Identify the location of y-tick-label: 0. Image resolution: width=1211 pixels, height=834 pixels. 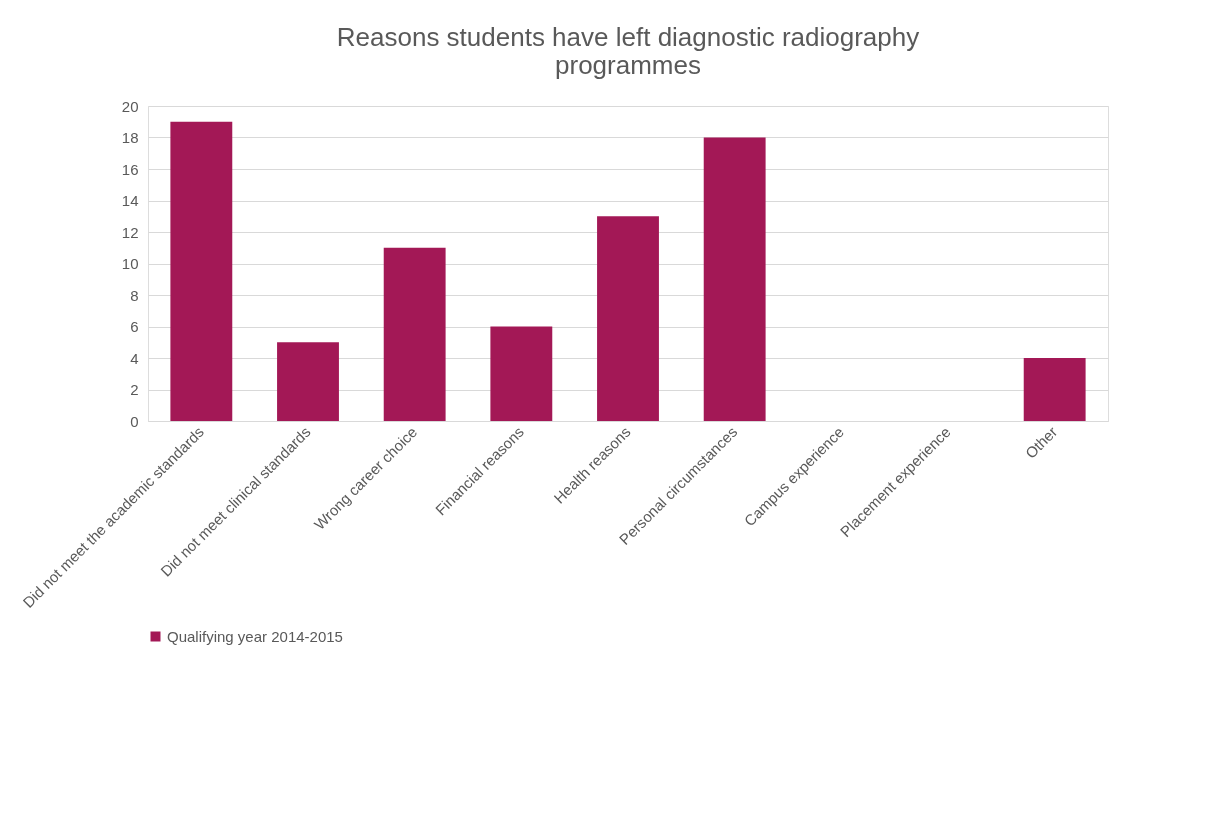
(134, 421).